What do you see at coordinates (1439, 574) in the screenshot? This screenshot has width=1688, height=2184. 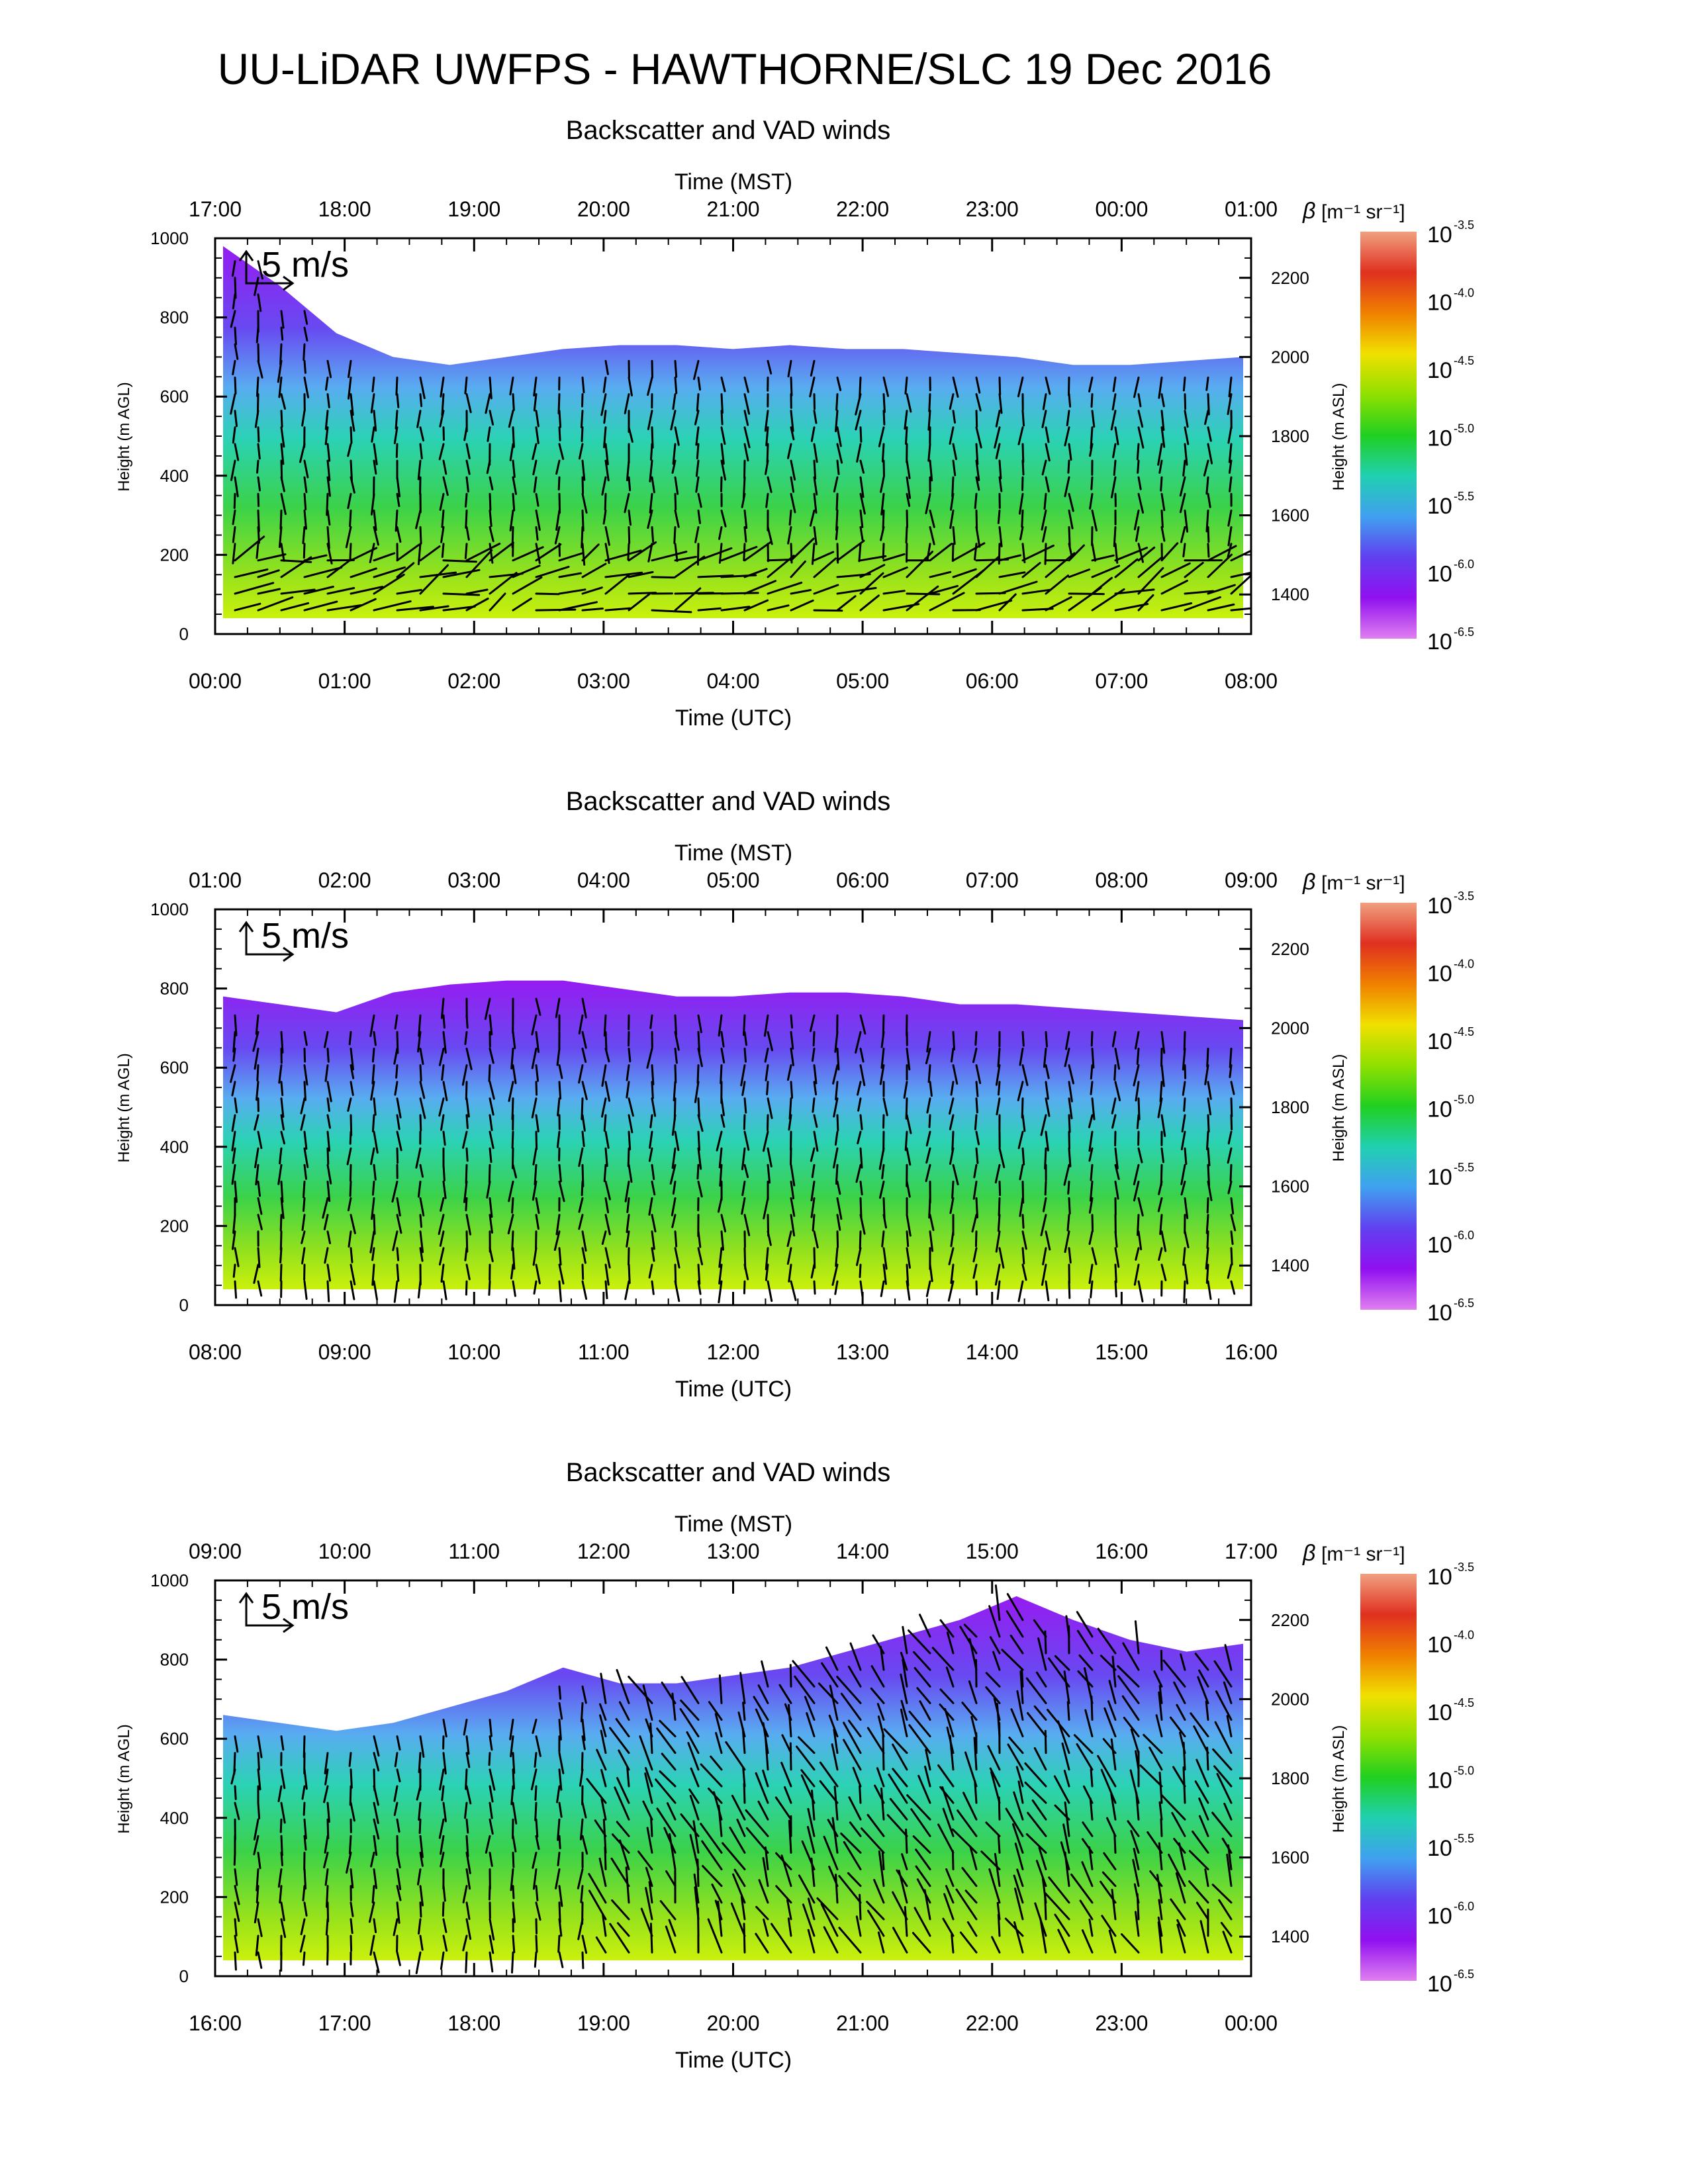 I see `colorbar-tick-base: 10` at bounding box center [1439, 574].